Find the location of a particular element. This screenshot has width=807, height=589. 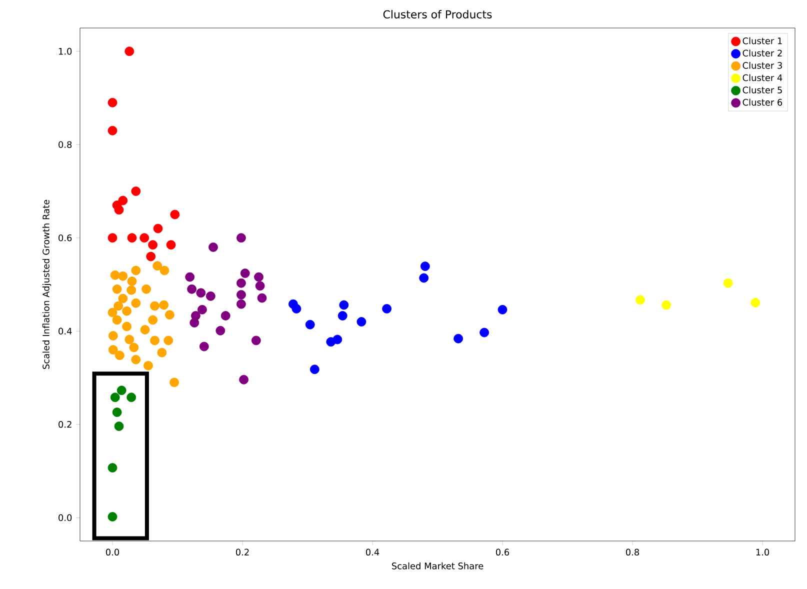

chart-title: Clusters of Products is located at coordinates (437, 14).